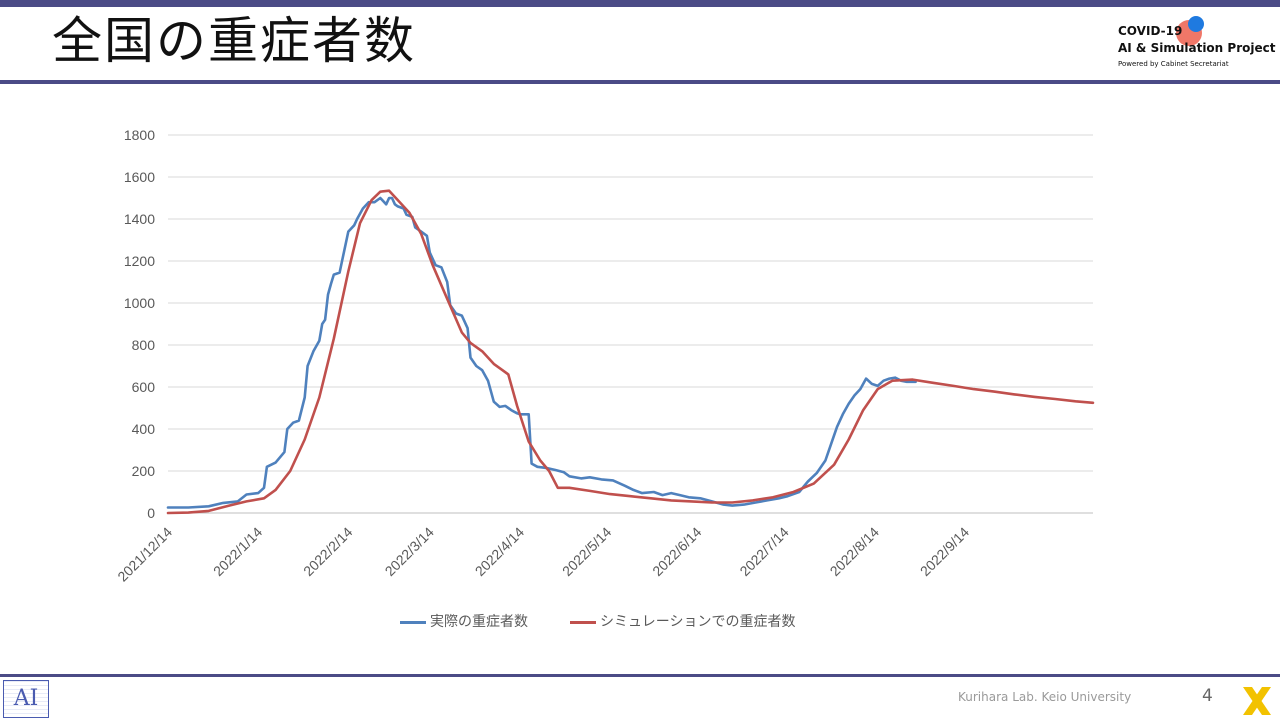 The height and width of the screenshot is (720, 1280). What do you see at coordinates (1173, 64) in the screenshot?
I see `logo-line3: Powered by Cabinet Secretariat` at bounding box center [1173, 64].